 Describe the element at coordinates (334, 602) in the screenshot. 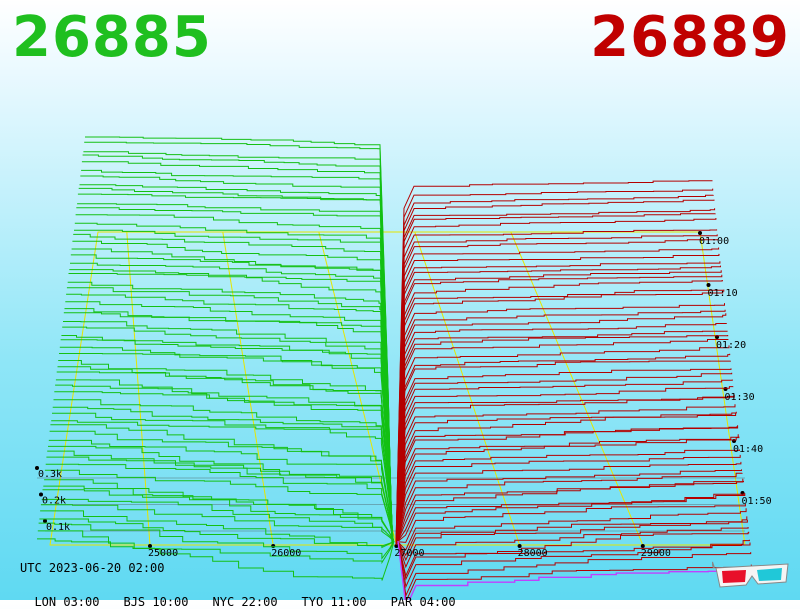

I see `timezone-tyo: TYO 11:00` at that location.